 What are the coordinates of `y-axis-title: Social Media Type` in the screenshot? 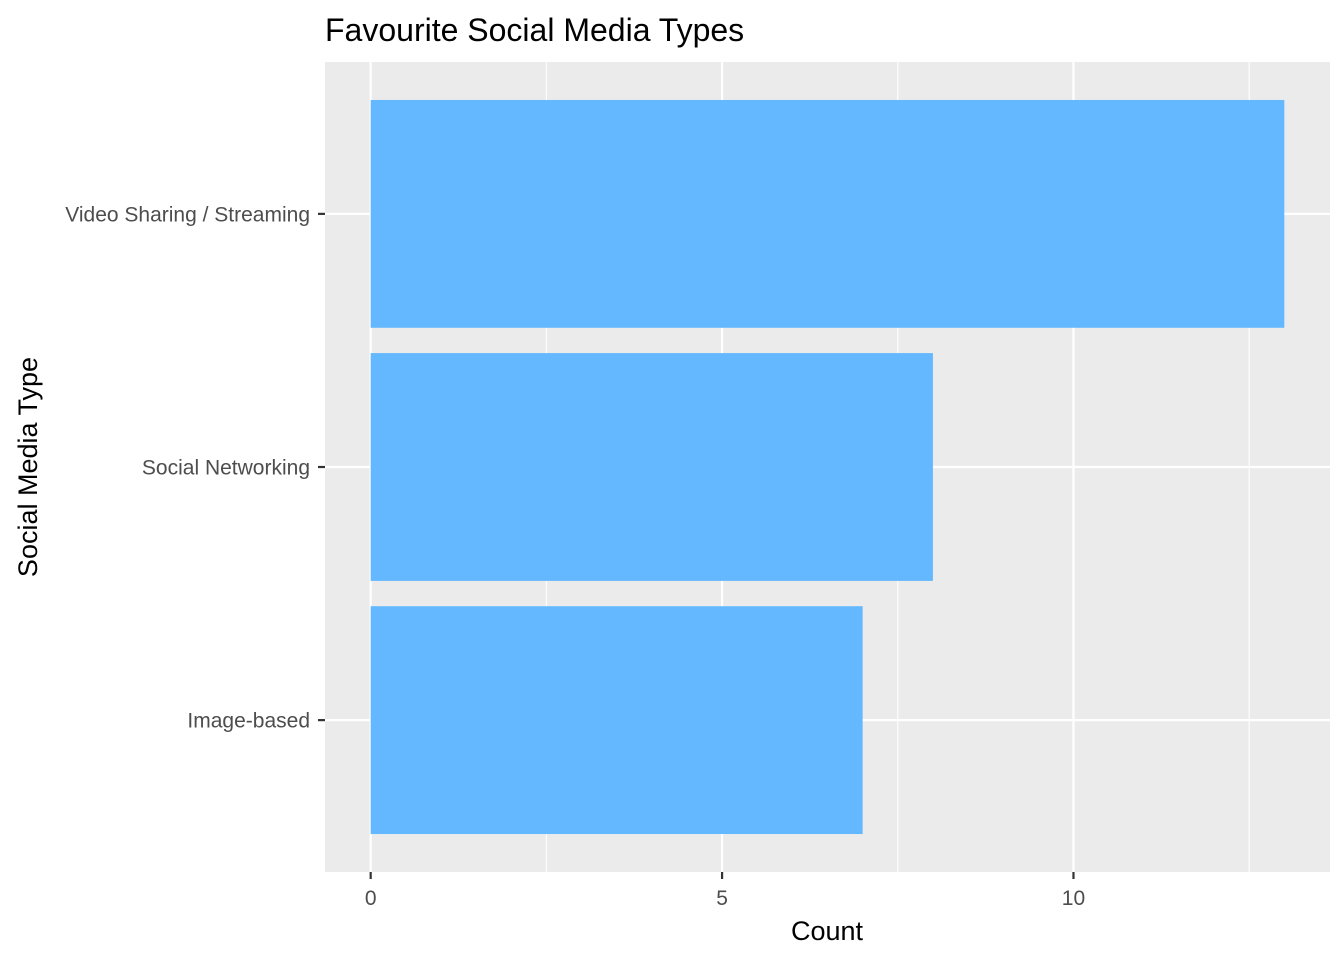 It's located at (28, 467).